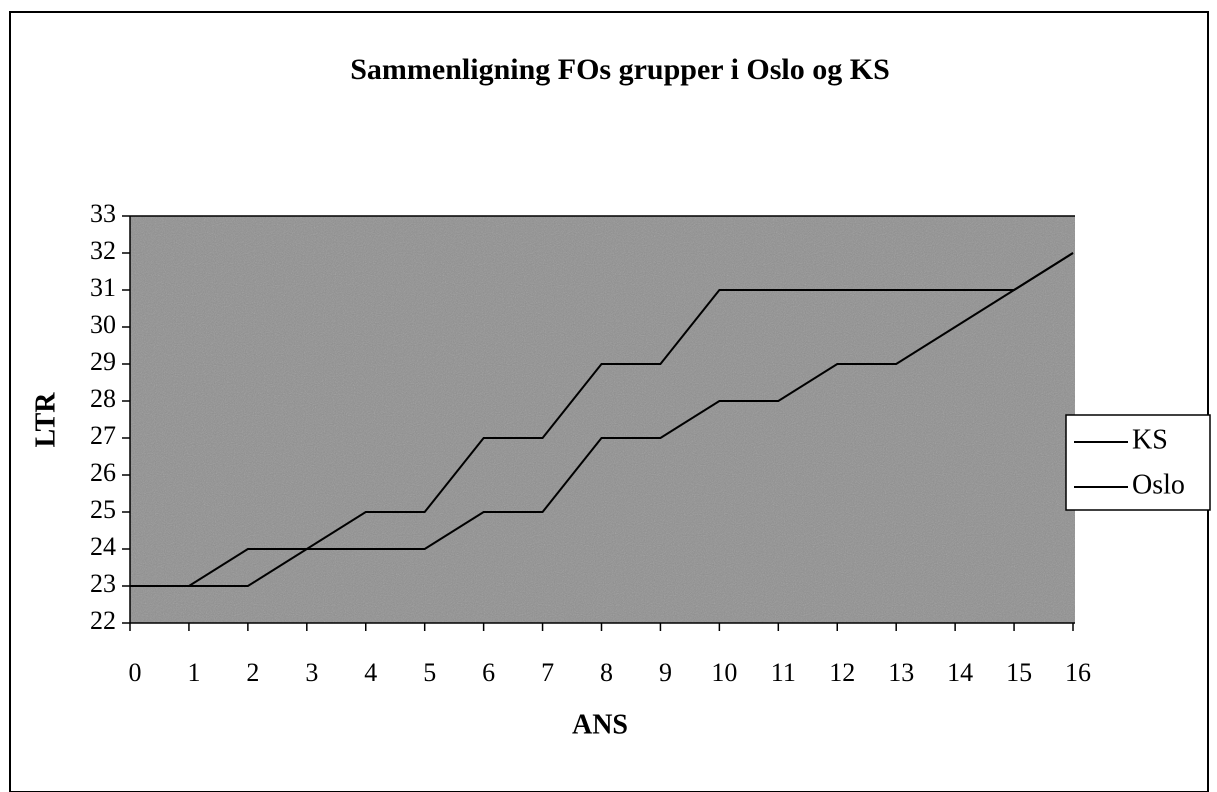 Image resolution: width=1217 pixels, height=792 pixels. Describe the element at coordinates (103, 398) in the screenshot. I see `y-tick-label: 28` at that location.